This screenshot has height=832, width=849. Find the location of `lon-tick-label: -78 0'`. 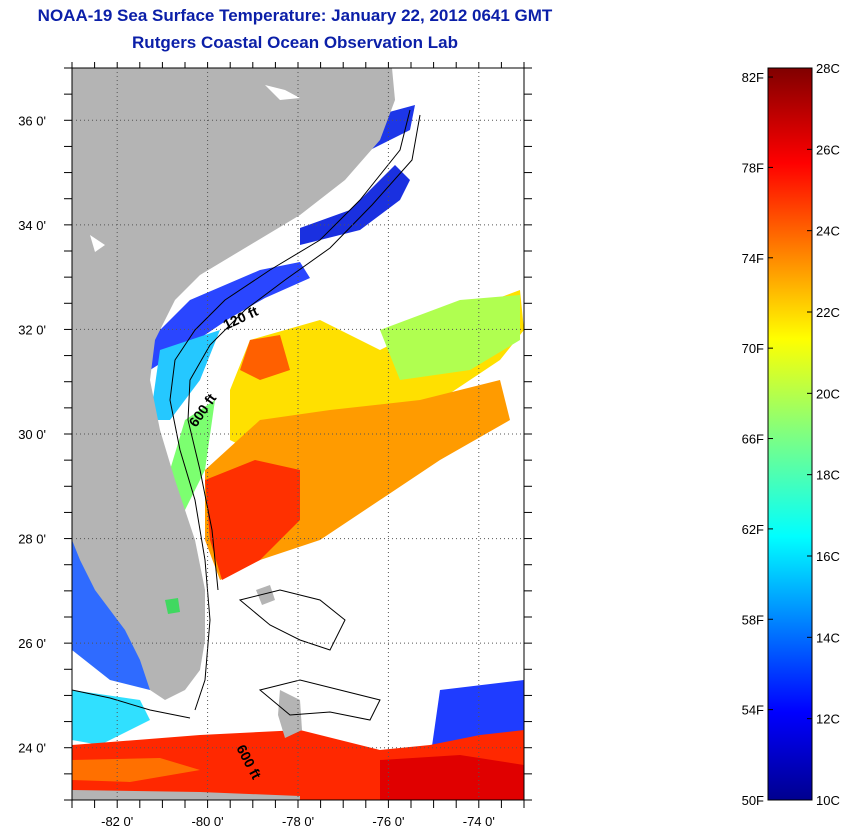

lon-tick-label: -78 0' is located at coordinates (298, 821).